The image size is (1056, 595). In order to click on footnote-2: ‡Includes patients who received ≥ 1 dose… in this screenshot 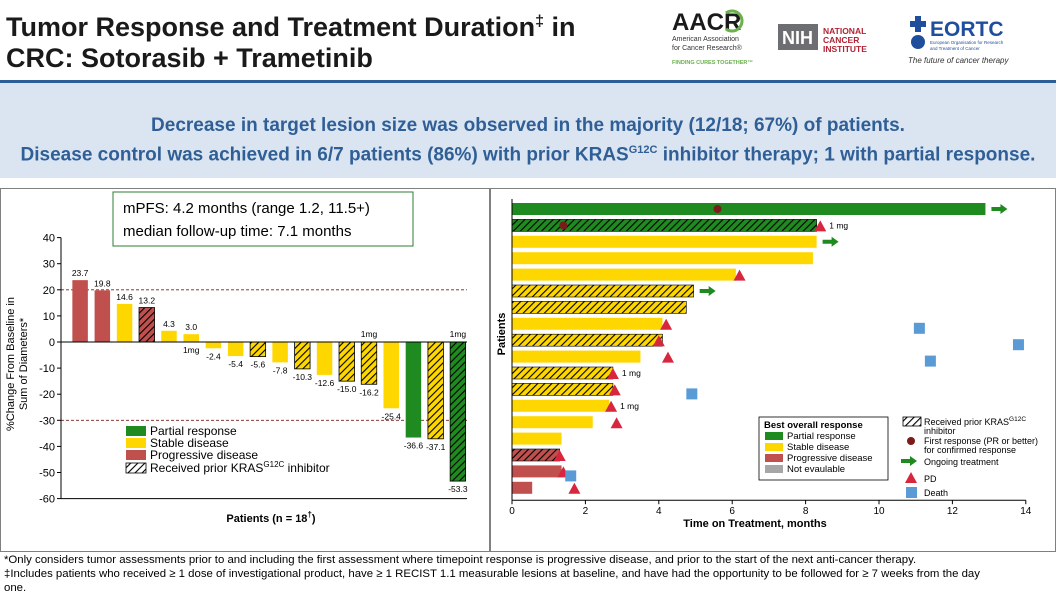, I will do `click(492, 574)`.